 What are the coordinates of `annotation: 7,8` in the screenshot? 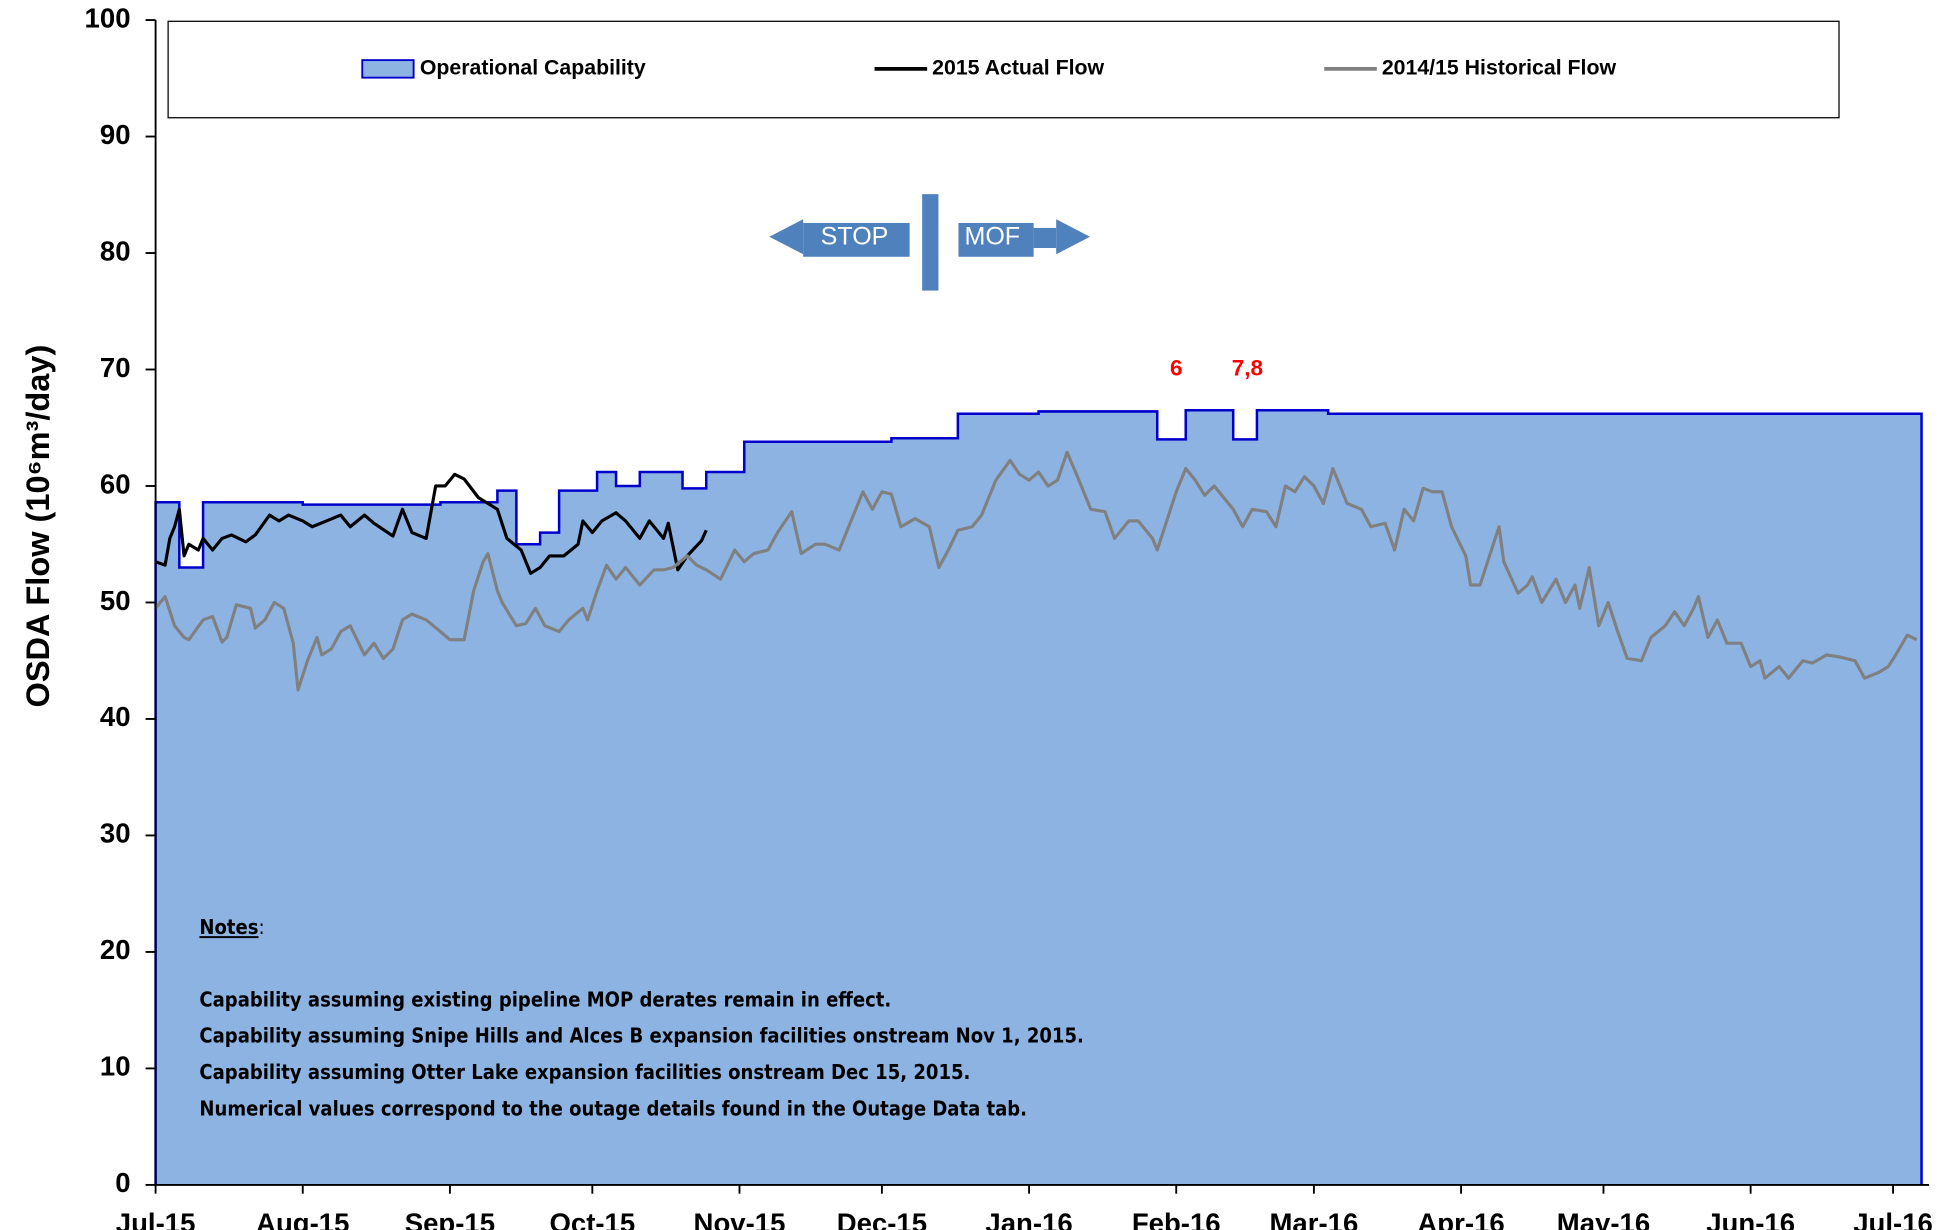 It's located at (1247, 367).